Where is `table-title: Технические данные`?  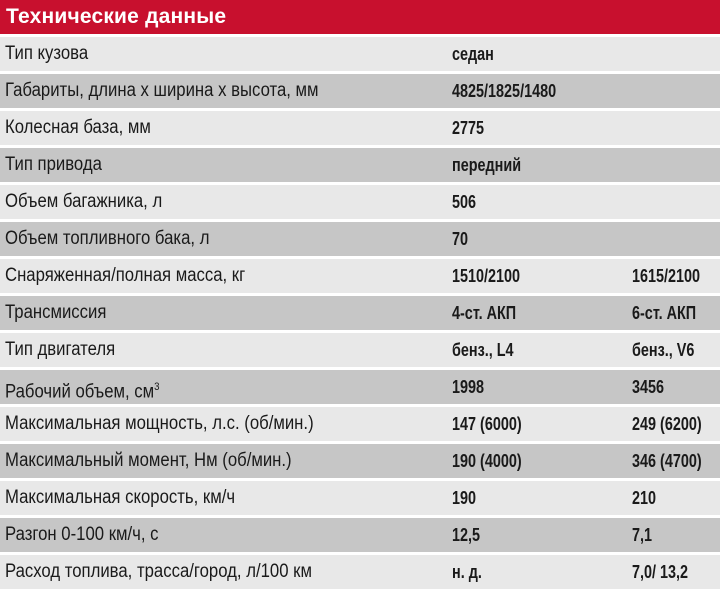 table-title: Технические данные is located at coordinates (360, 17).